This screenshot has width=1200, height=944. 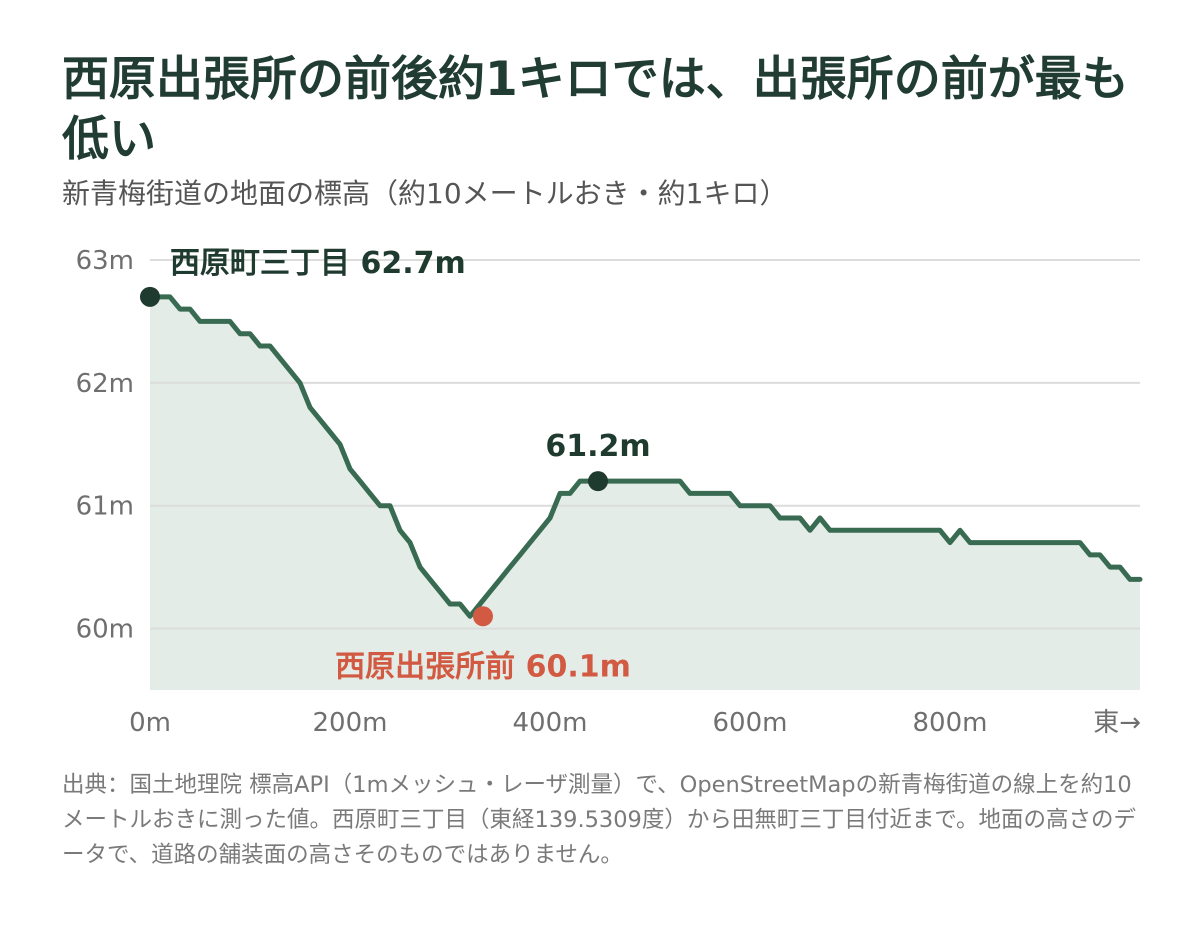 I want to click on x-tick-label: 800m, so click(x=950, y=723).